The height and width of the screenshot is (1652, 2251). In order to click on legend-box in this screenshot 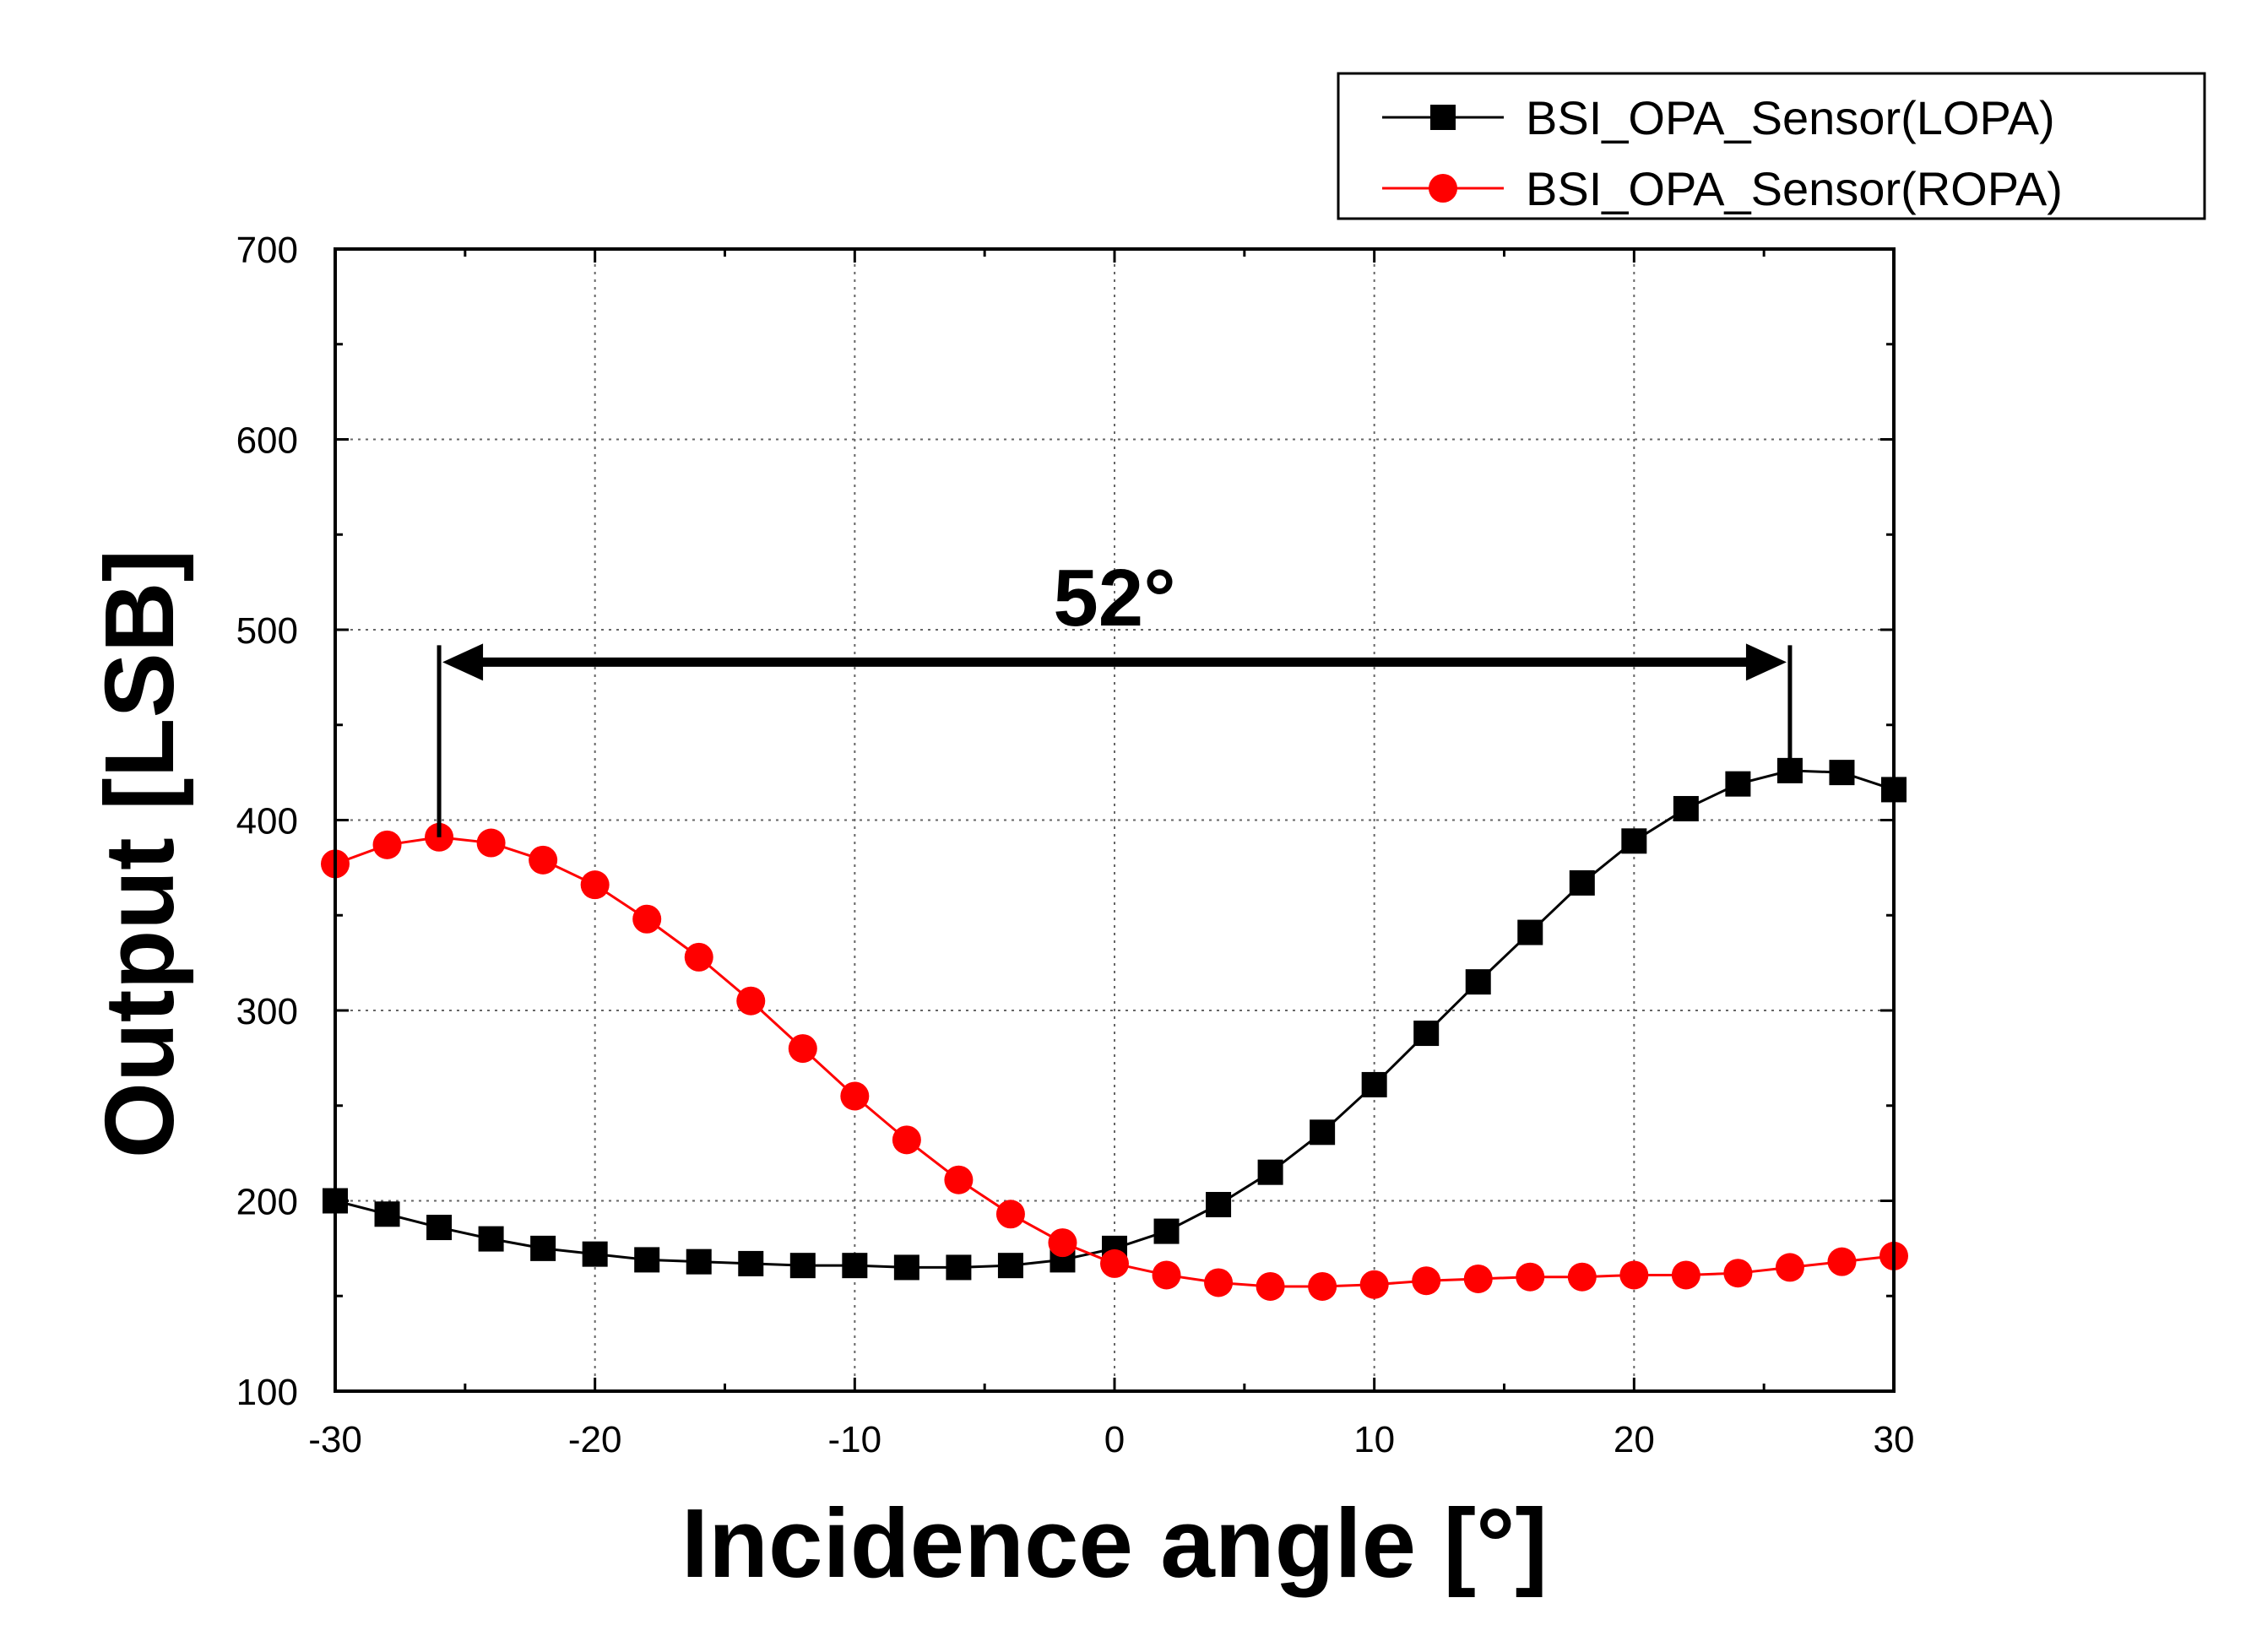, I will do `click(1771, 146)`.